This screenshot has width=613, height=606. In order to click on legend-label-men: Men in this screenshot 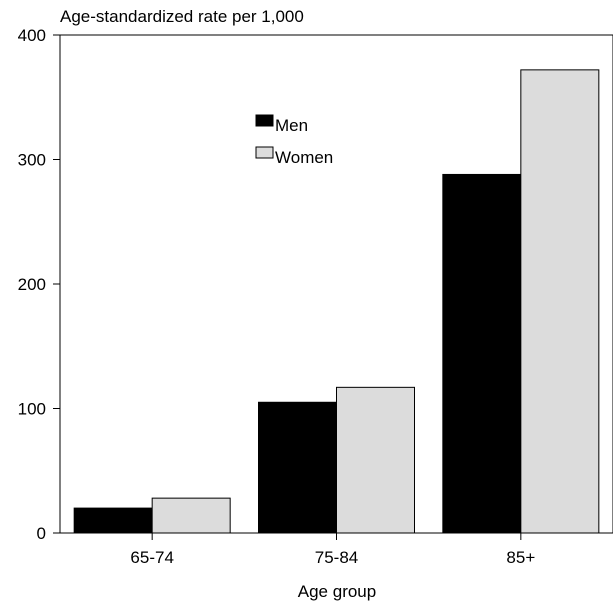, I will do `click(291, 125)`.